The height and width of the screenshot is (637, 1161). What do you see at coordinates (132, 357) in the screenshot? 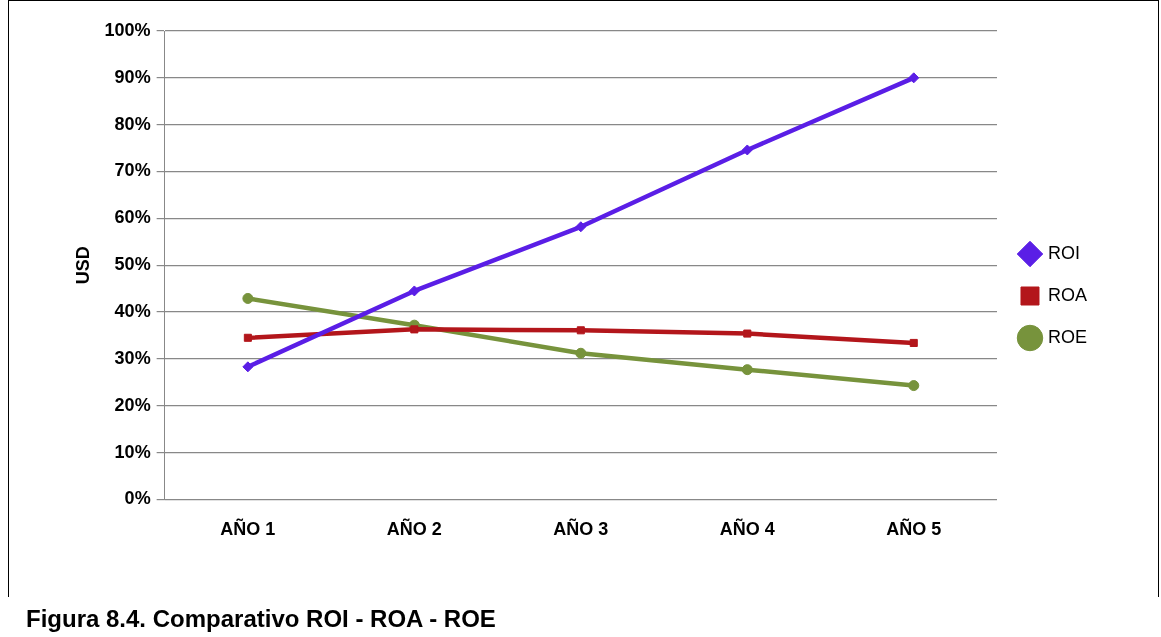
I see `y-tick-label: 30%` at bounding box center [132, 357].